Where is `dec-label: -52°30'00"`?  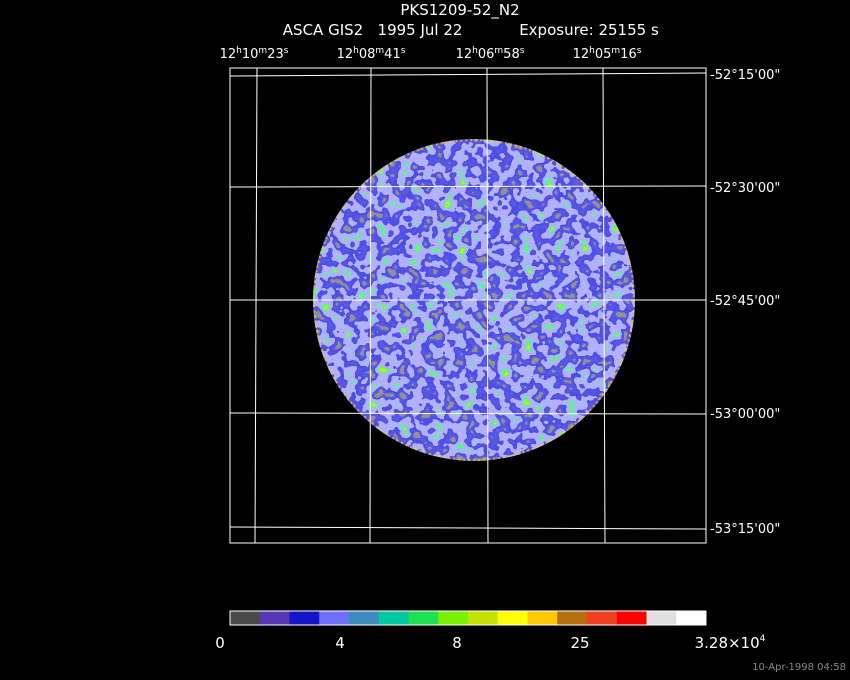 dec-label: -52°30'00" is located at coordinates (745, 188).